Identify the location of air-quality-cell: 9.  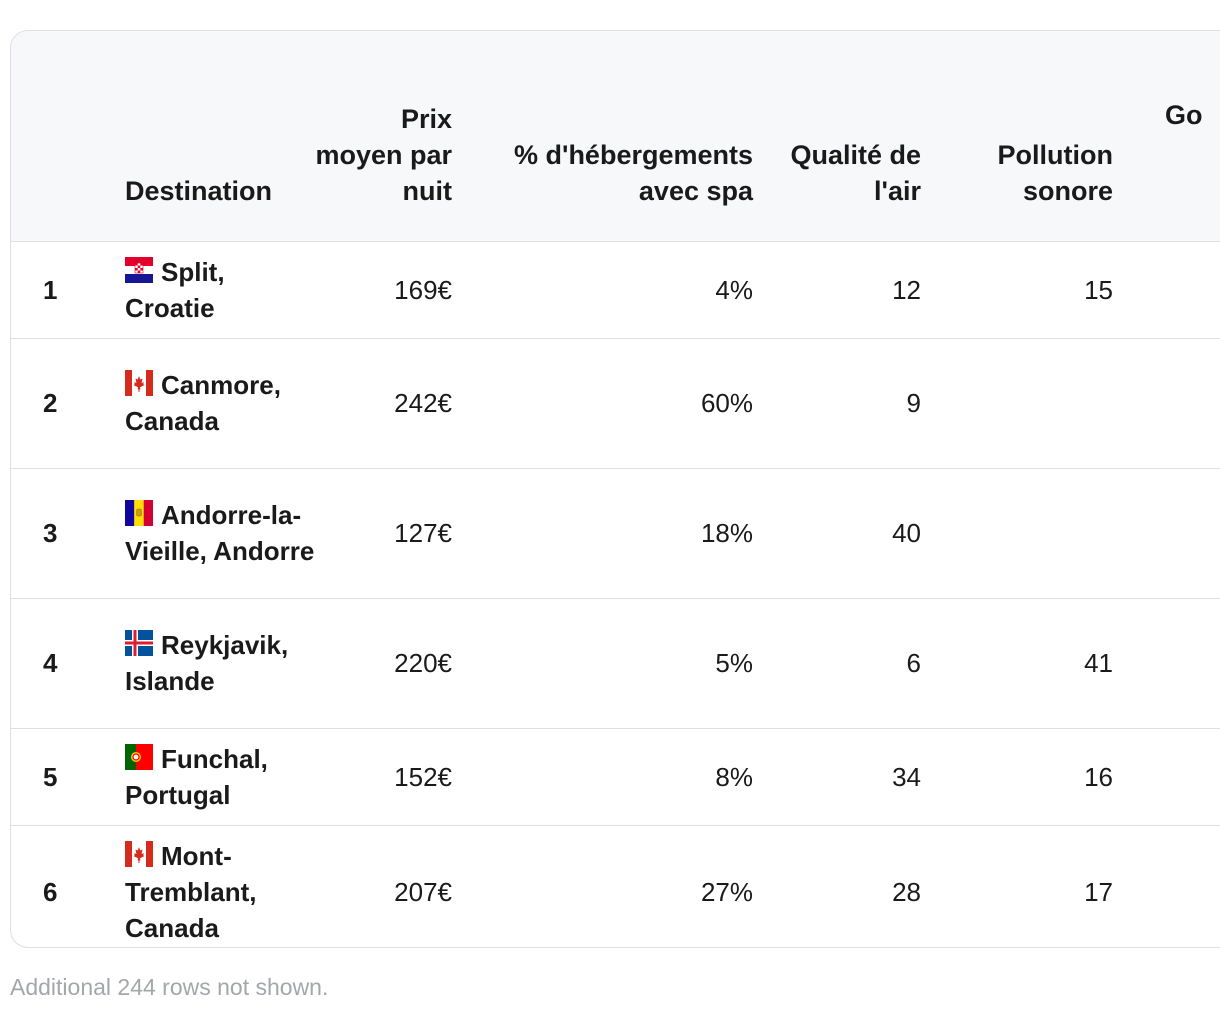
(913, 403).